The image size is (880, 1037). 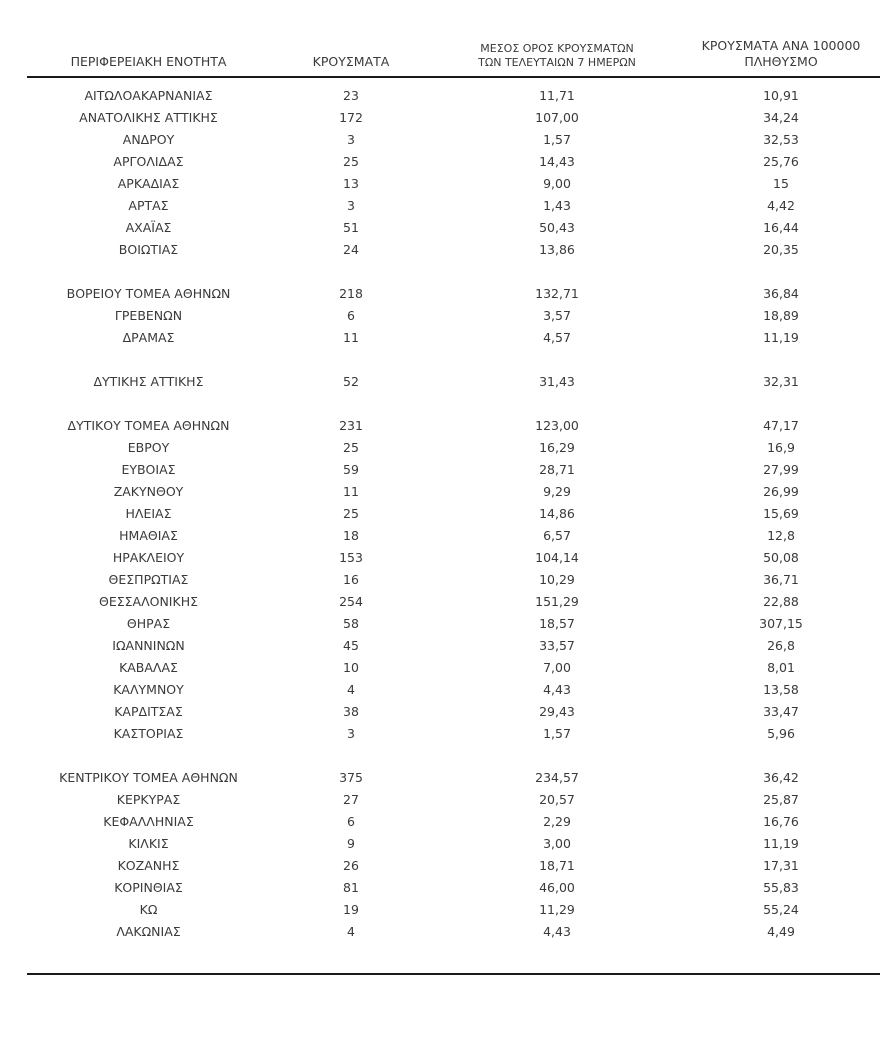 I want to click on table-row: ΓΡΕΒΕΝΩΝ 6 3,57 18,89, so click(x=453, y=316).